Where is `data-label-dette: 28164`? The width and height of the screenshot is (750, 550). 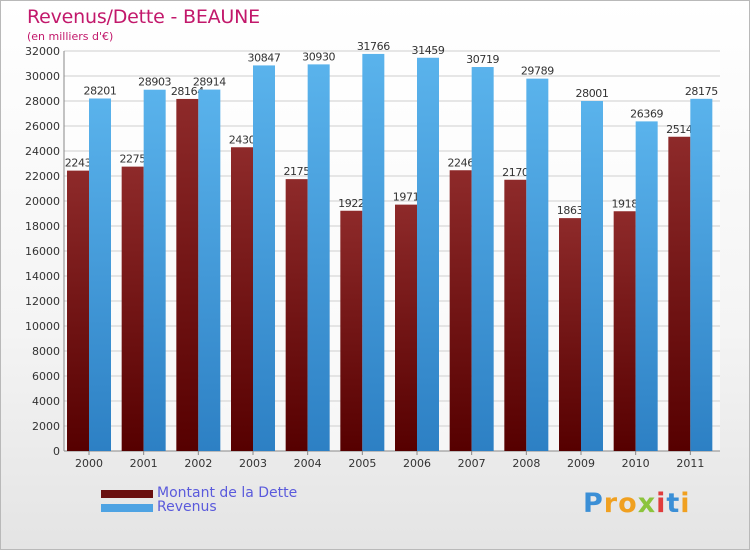
data-label-dette: 28164 is located at coordinates (187, 91).